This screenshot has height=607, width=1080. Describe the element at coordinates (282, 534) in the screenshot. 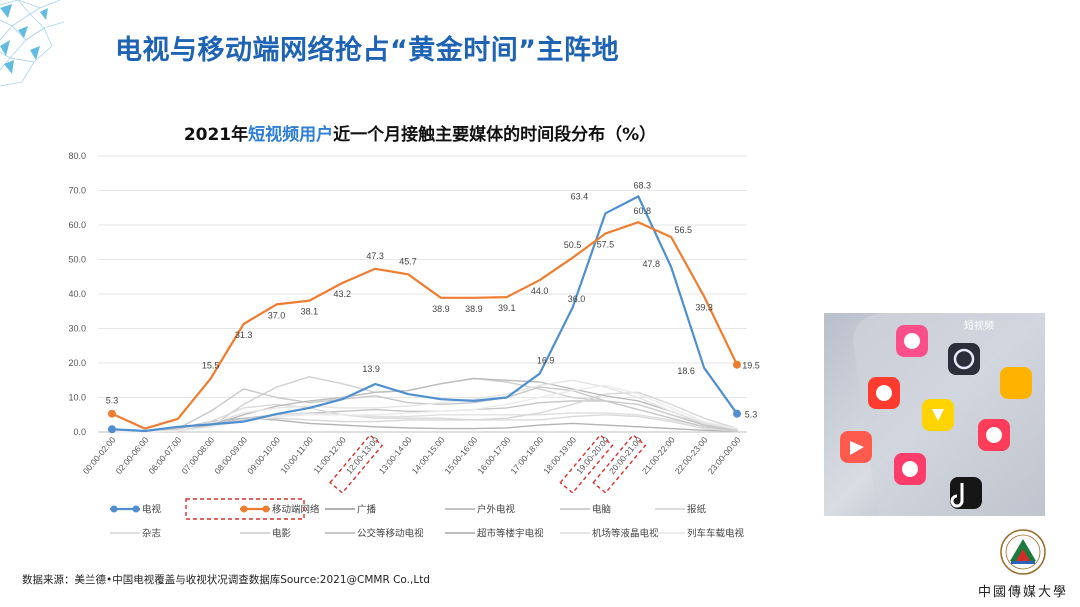

I see `legend-label: 电影` at that location.